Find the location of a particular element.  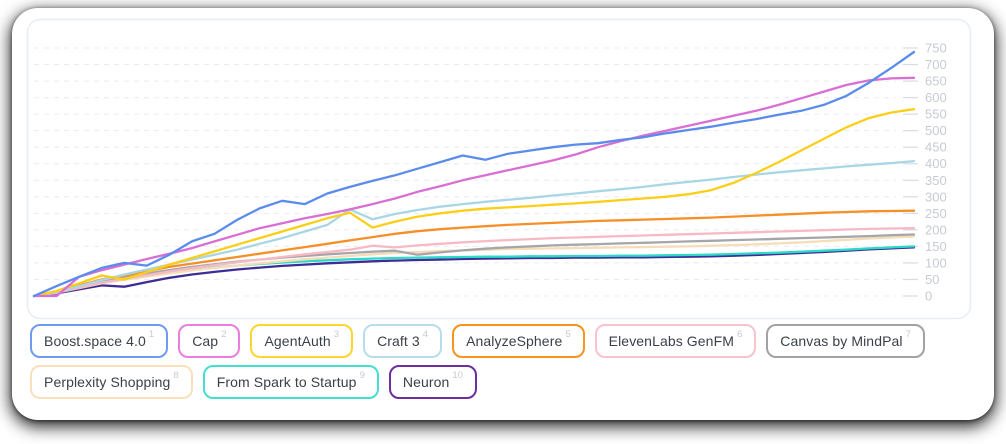

legend-chip-label: Perplexity Shopping is located at coordinates (107, 382).